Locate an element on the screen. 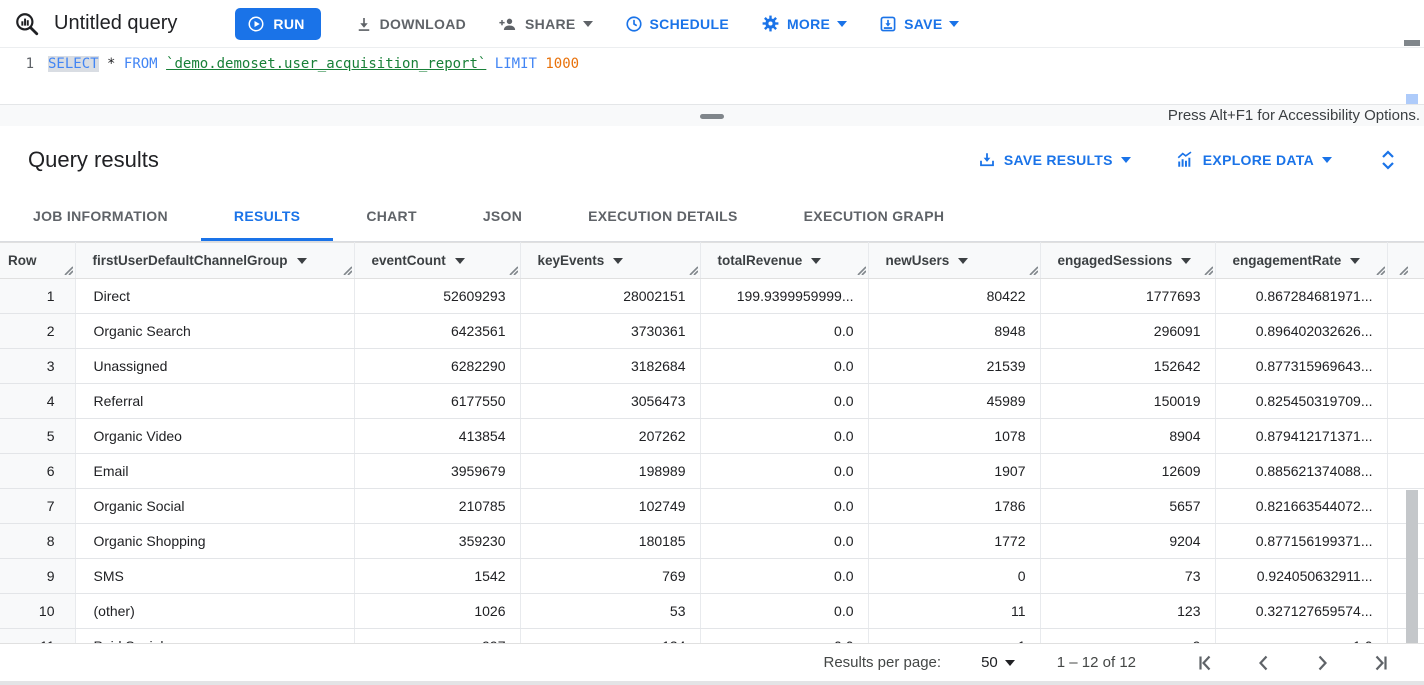 This screenshot has width=1424, height=685. cell-eventCount: 52609293 is located at coordinates (437, 296).